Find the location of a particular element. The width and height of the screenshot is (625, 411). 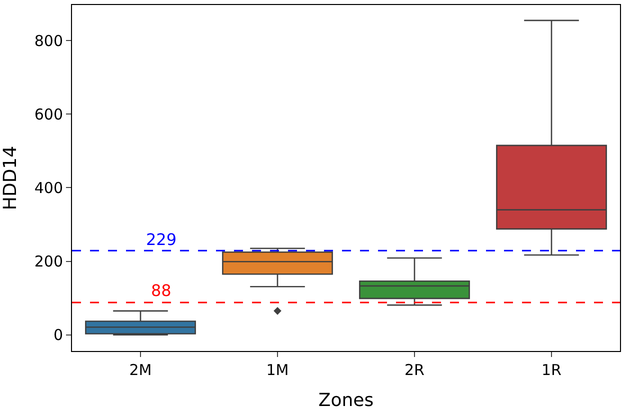

ref-line-label: 88 is located at coordinates (161, 290).